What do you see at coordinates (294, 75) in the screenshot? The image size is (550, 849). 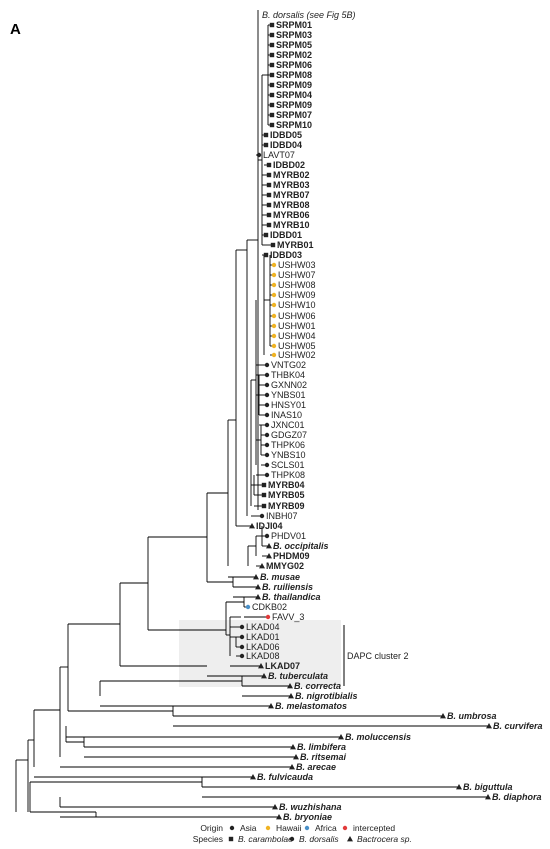 I see `tip-label: SRPM08` at bounding box center [294, 75].